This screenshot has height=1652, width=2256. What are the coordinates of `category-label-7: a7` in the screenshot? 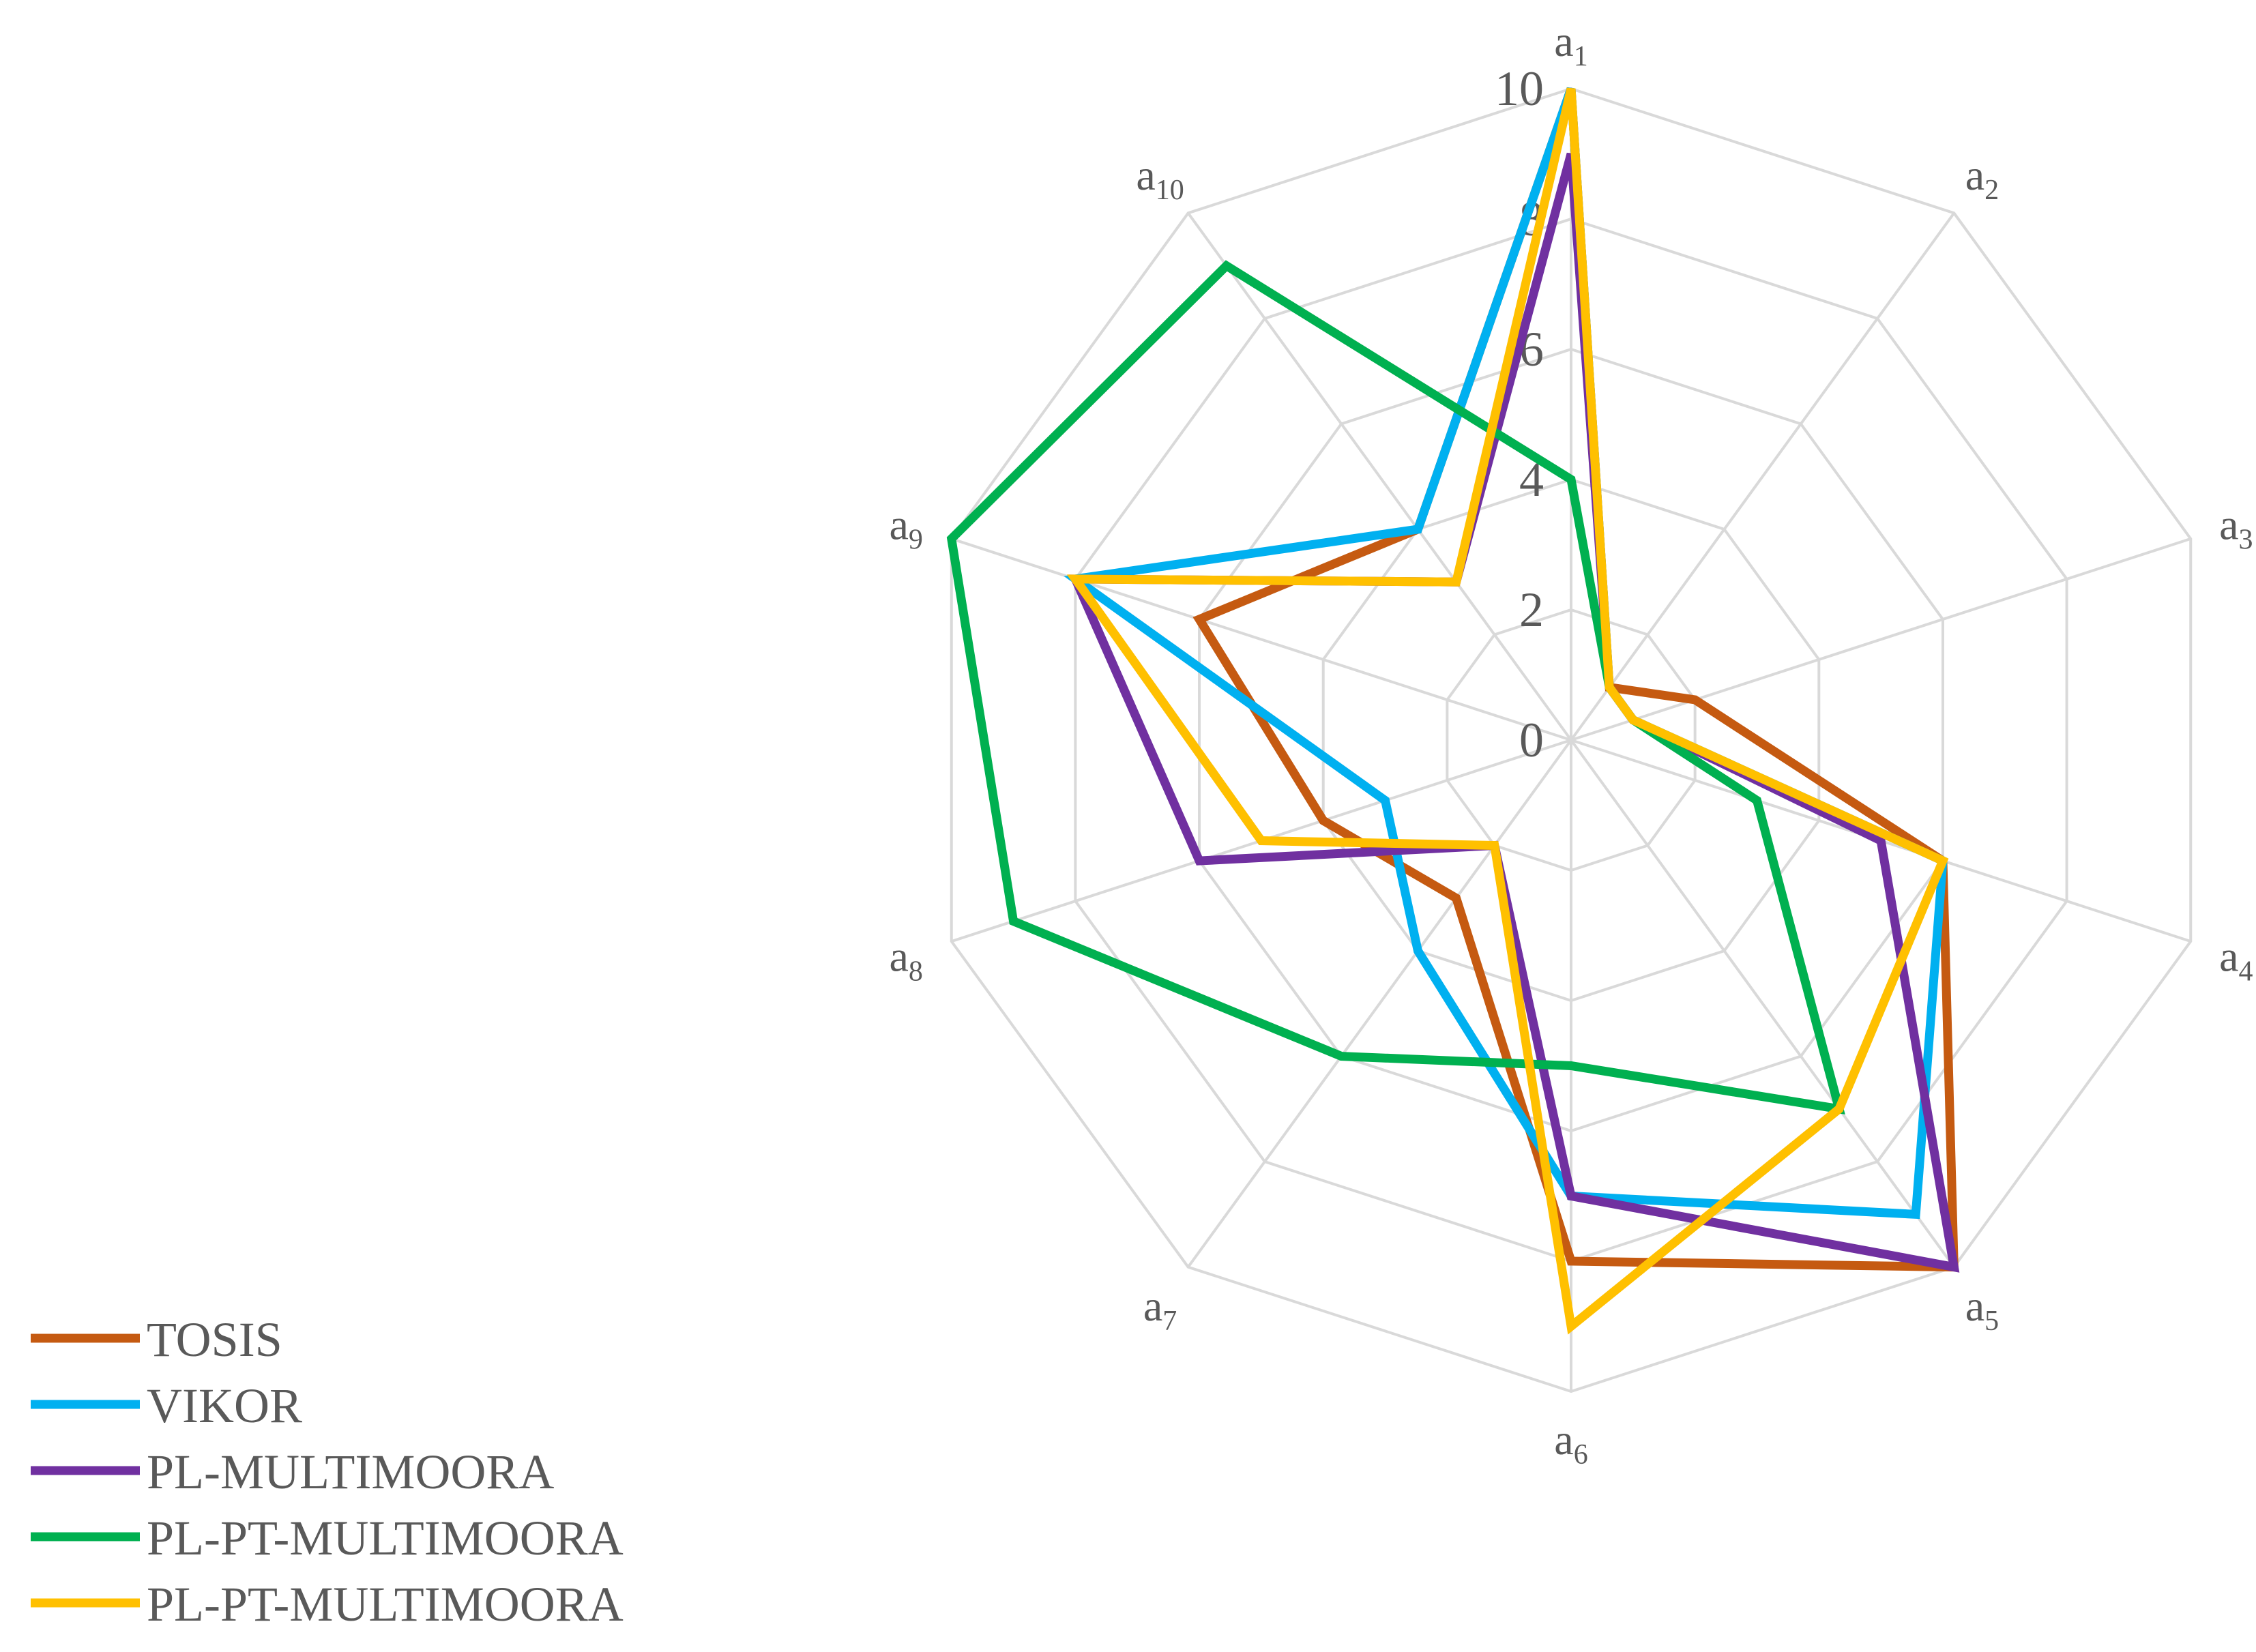 It's located at (1160, 1309).